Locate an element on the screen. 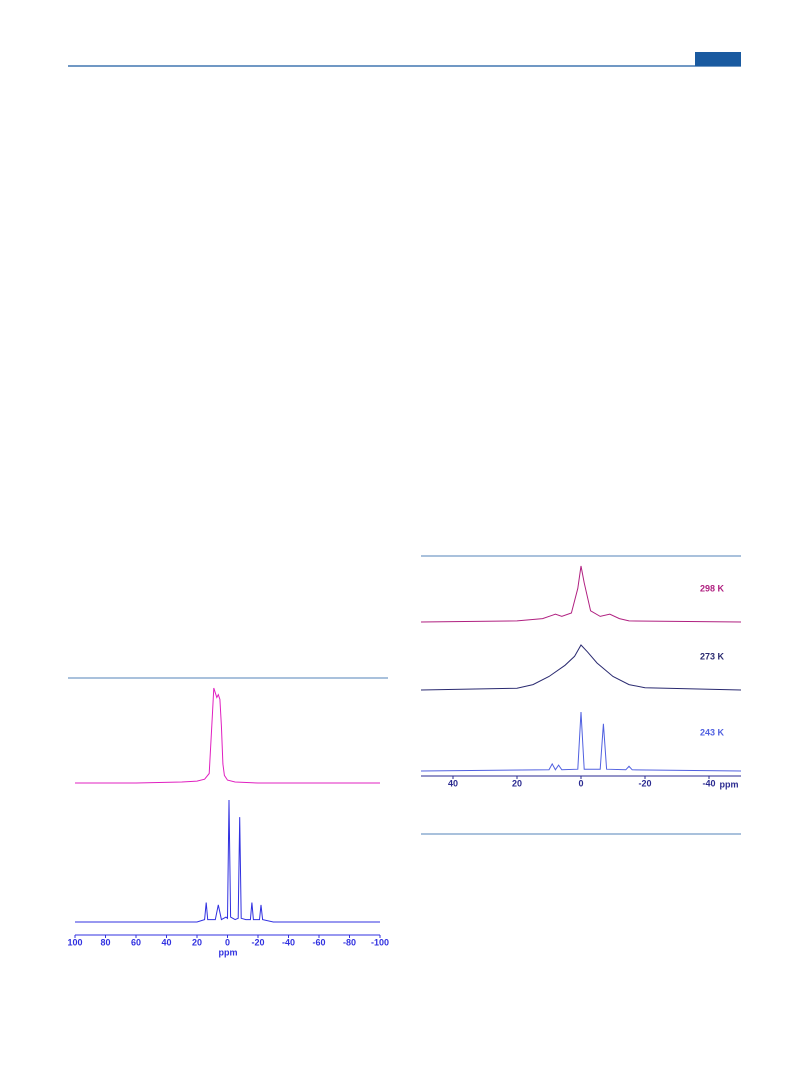 The width and height of the screenshot is (809, 1067). x-tick-label: -80 is located at coordinates (349, 942).